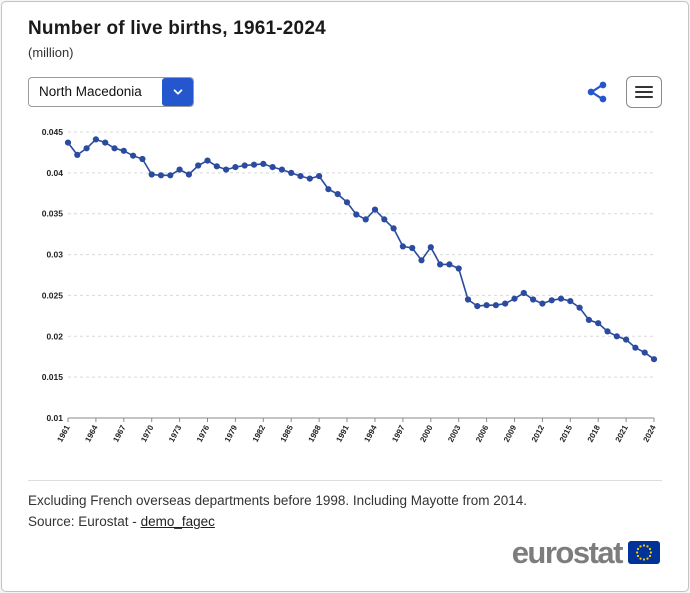 The height and width of the screenshot is (593, 690). What do you see at coordinates (147, 433) in the screenshot?
I see `svg-text: 1970` at bounding box center [147, 433].